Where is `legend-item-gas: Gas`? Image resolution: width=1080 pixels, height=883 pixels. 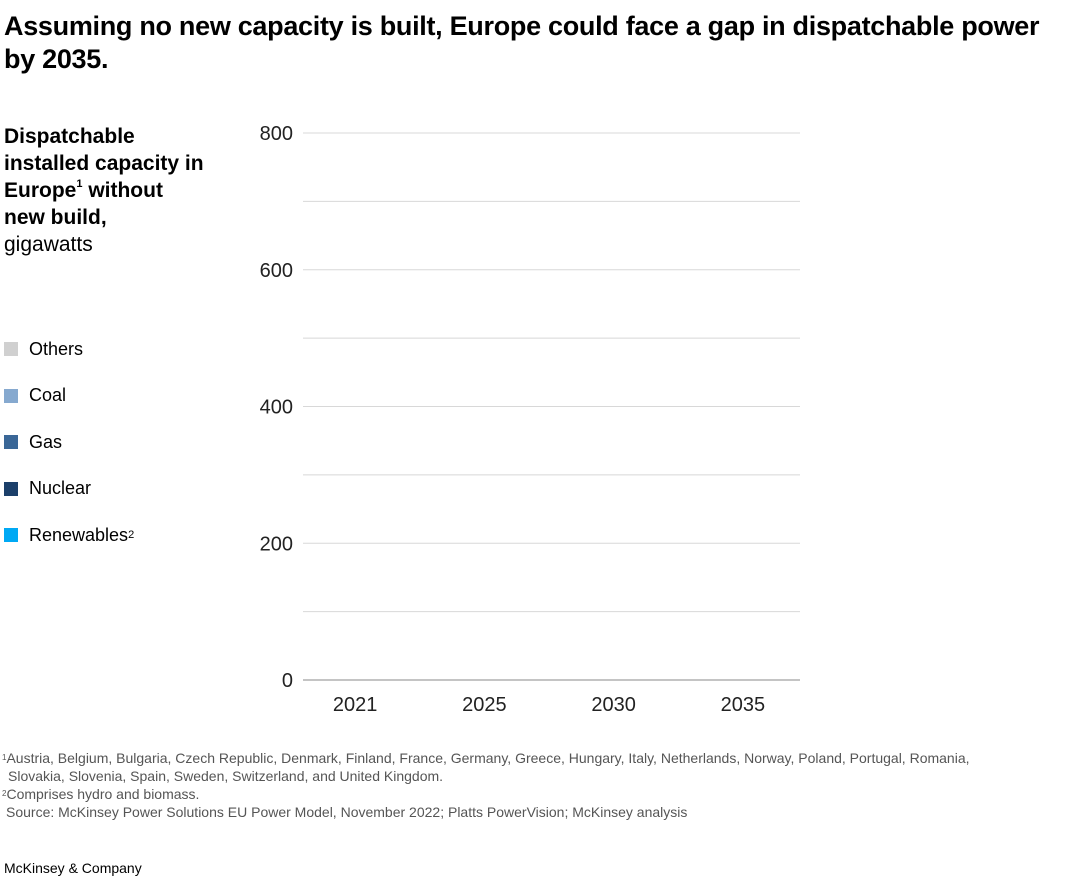
legend-item-gas: Gas is located at coordinates (69, 442).